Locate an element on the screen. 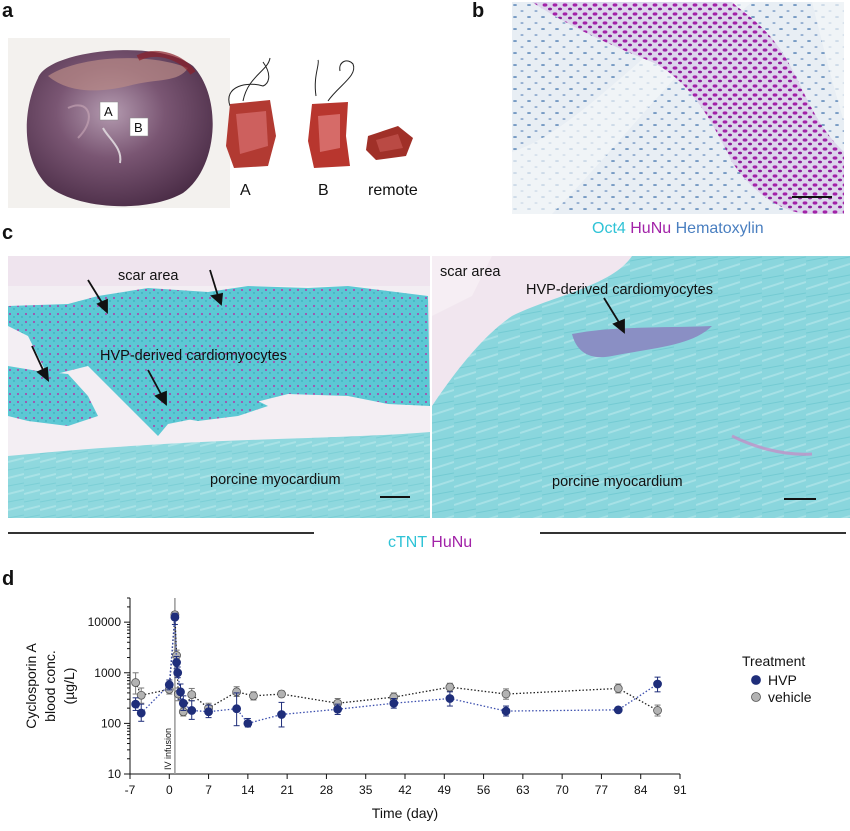  tissue-samples is located at coordinates (319, 112).